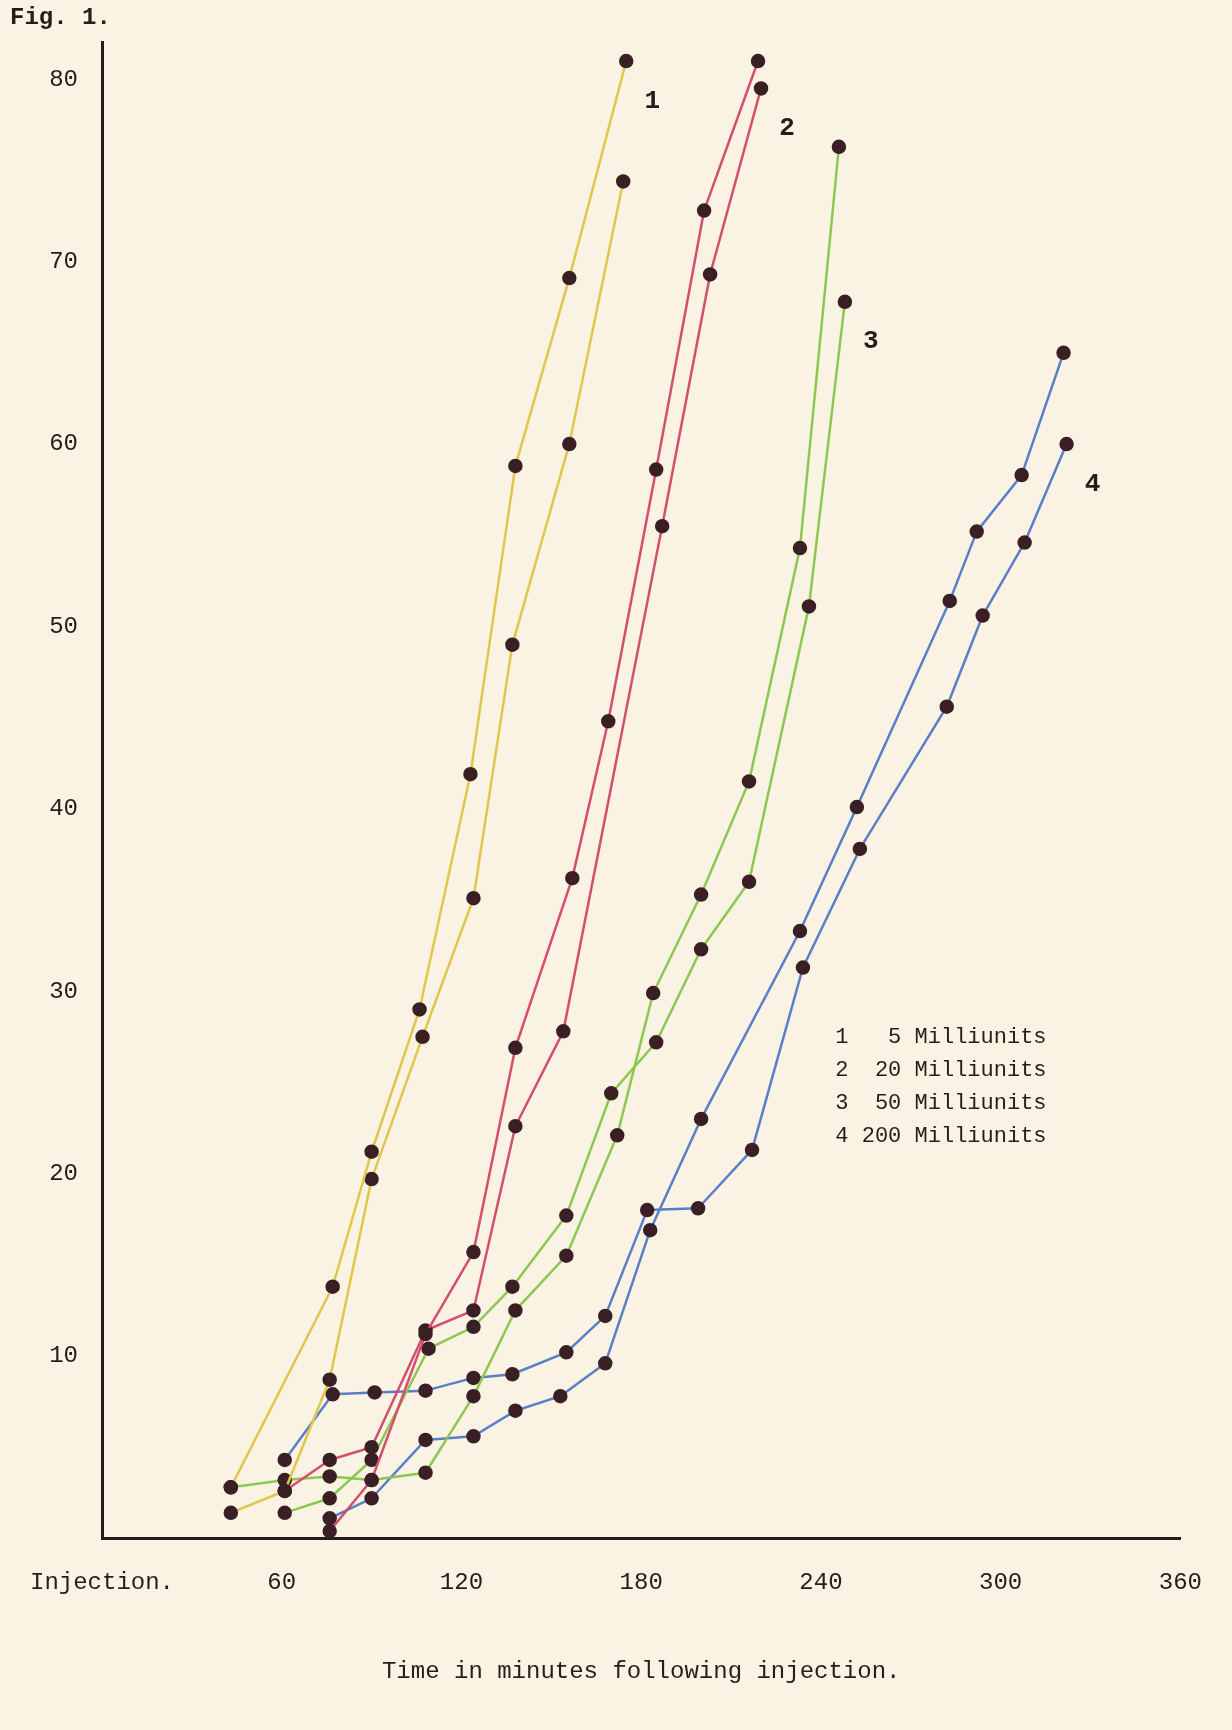  Describe the element at coordinates (641, 1583) in the screenshot. I see `x-tick-label: 180` at that location.